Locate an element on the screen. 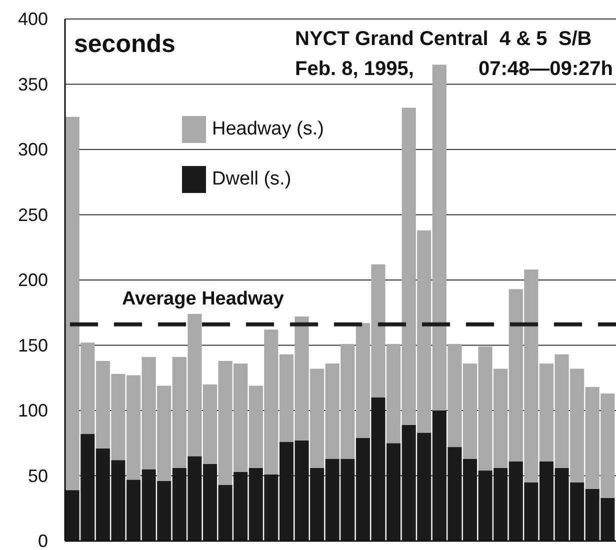  chart-title: NYCT Grand Central 4 & 5 S/B is located at coordinates (443, 39).